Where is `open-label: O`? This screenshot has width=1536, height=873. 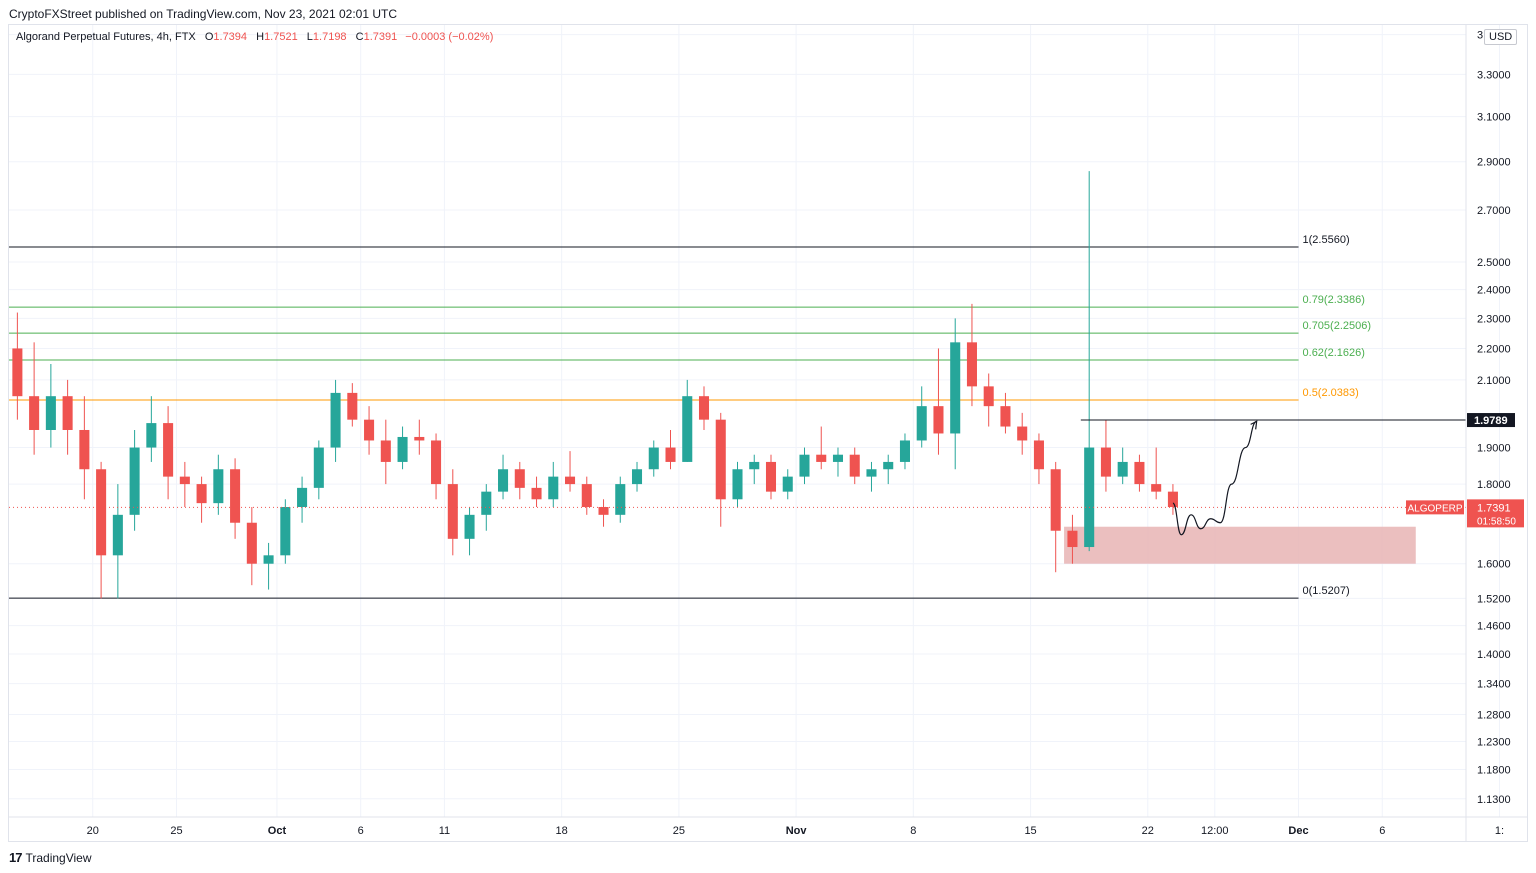 open-label: O is located at coordinates (209, 37).